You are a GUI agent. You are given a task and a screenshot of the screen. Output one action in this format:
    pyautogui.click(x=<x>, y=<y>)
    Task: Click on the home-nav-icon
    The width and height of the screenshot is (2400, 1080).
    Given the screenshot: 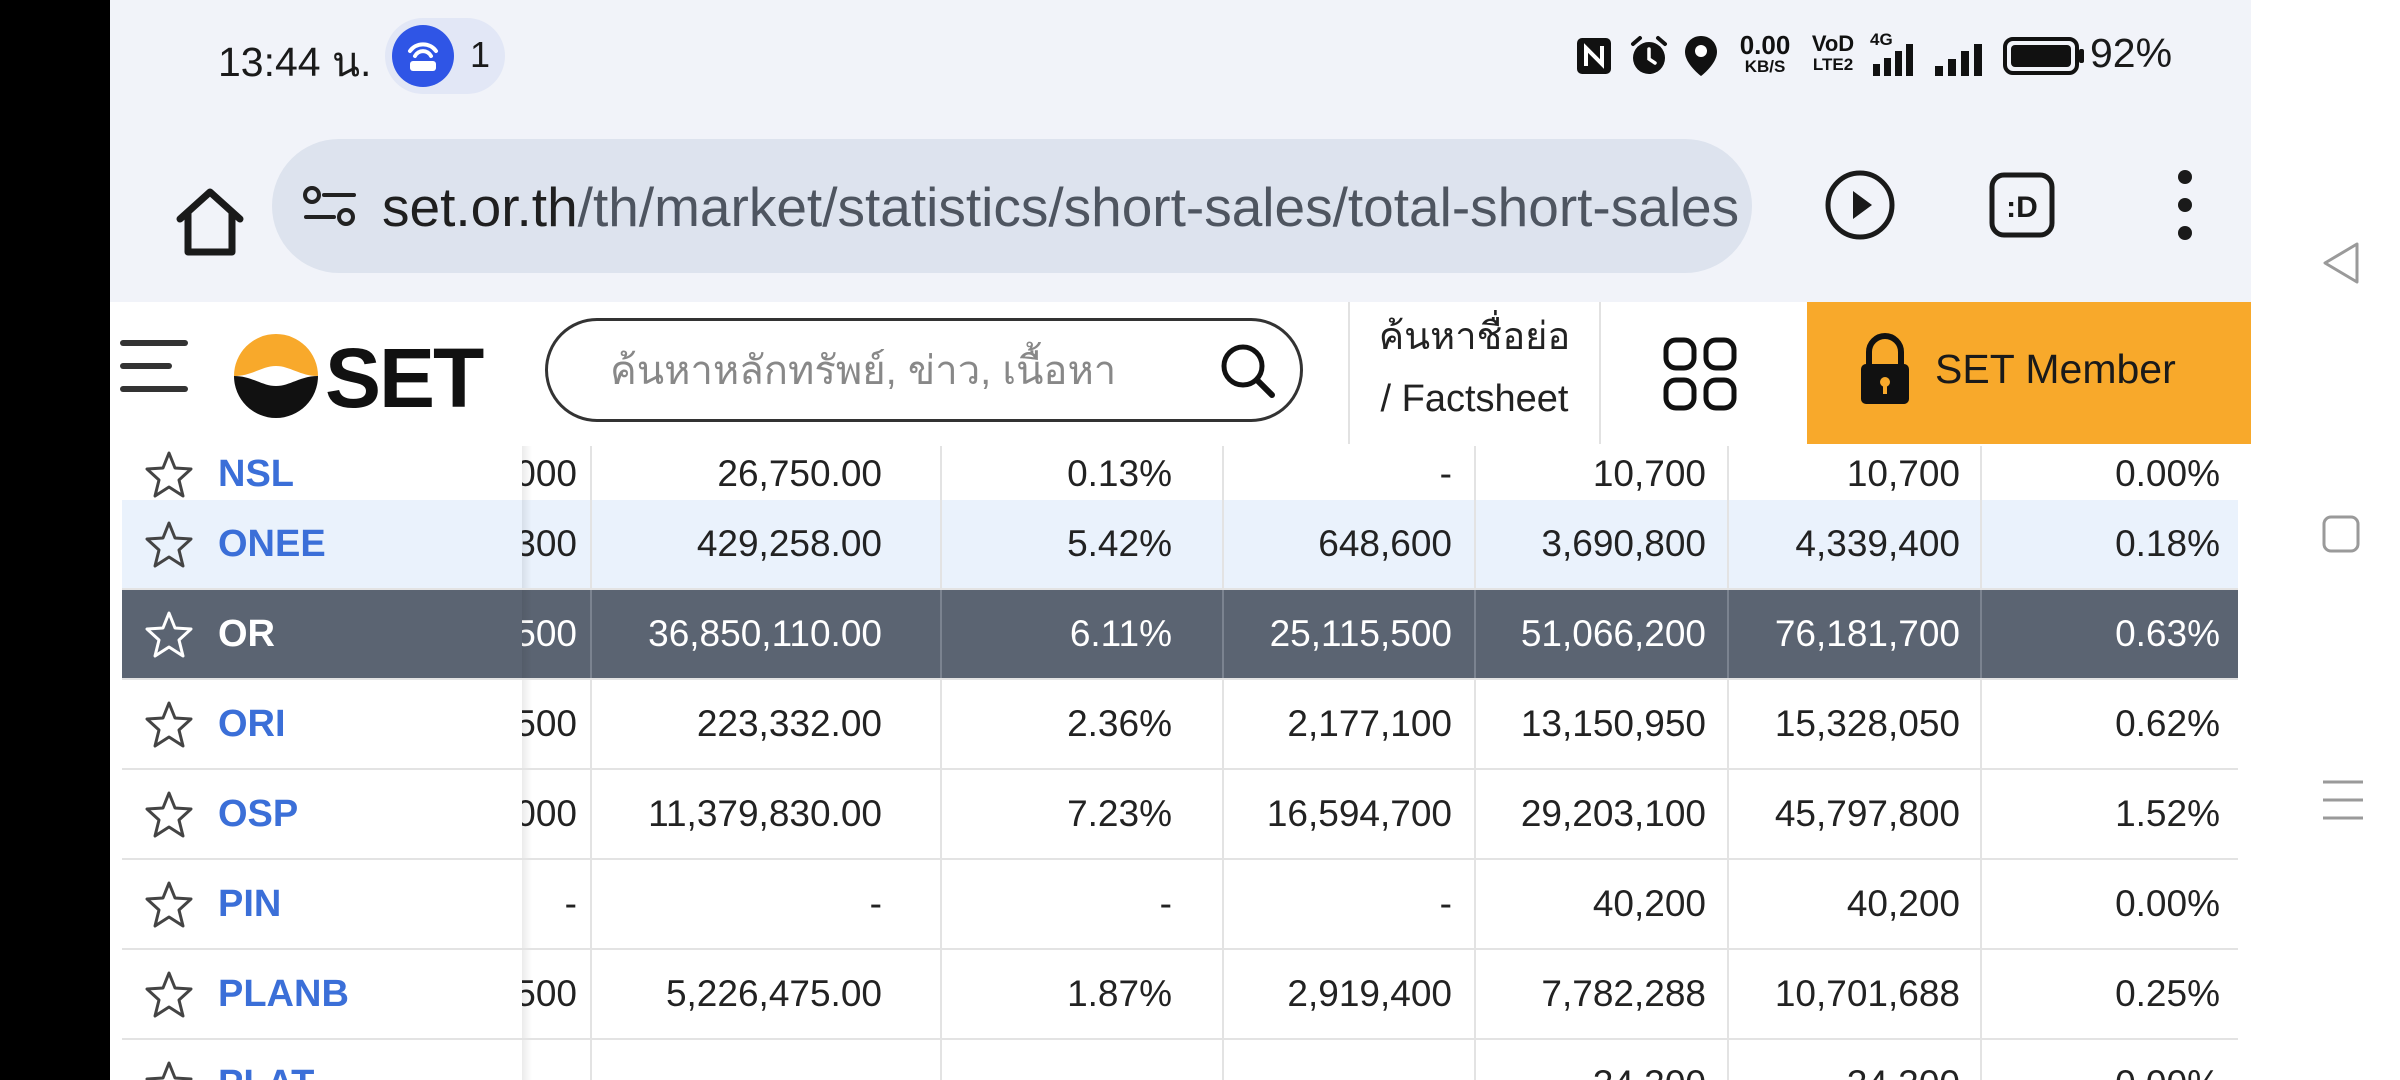 What is the action you would take?
    pyautogui.click(x=2341, y=534)
    